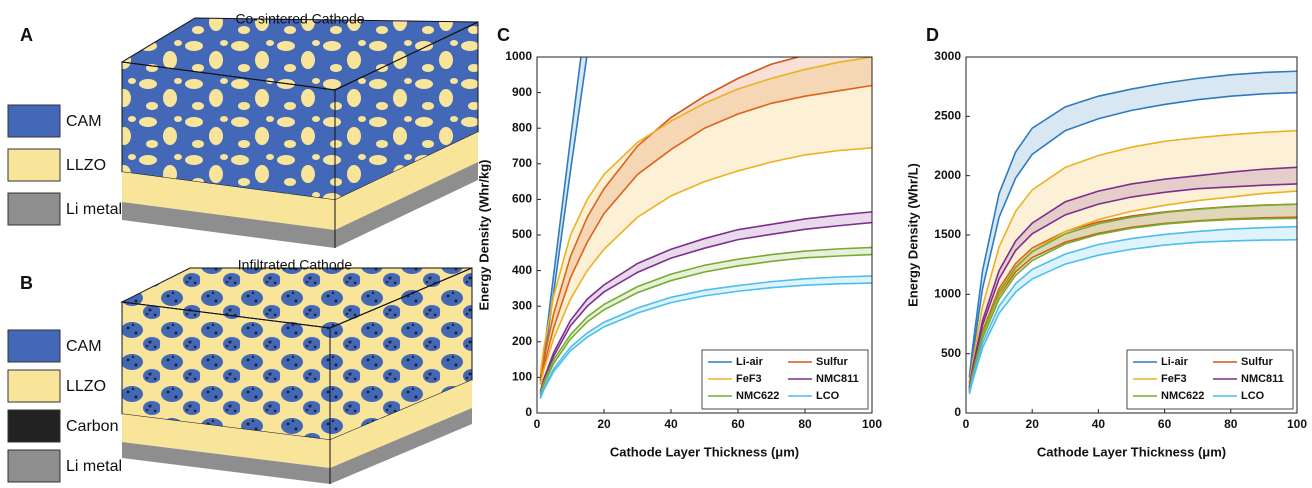  Describe the element at coordinates (947, 56) in the screenshot. I see `y-tick-label: 3000` at that location.